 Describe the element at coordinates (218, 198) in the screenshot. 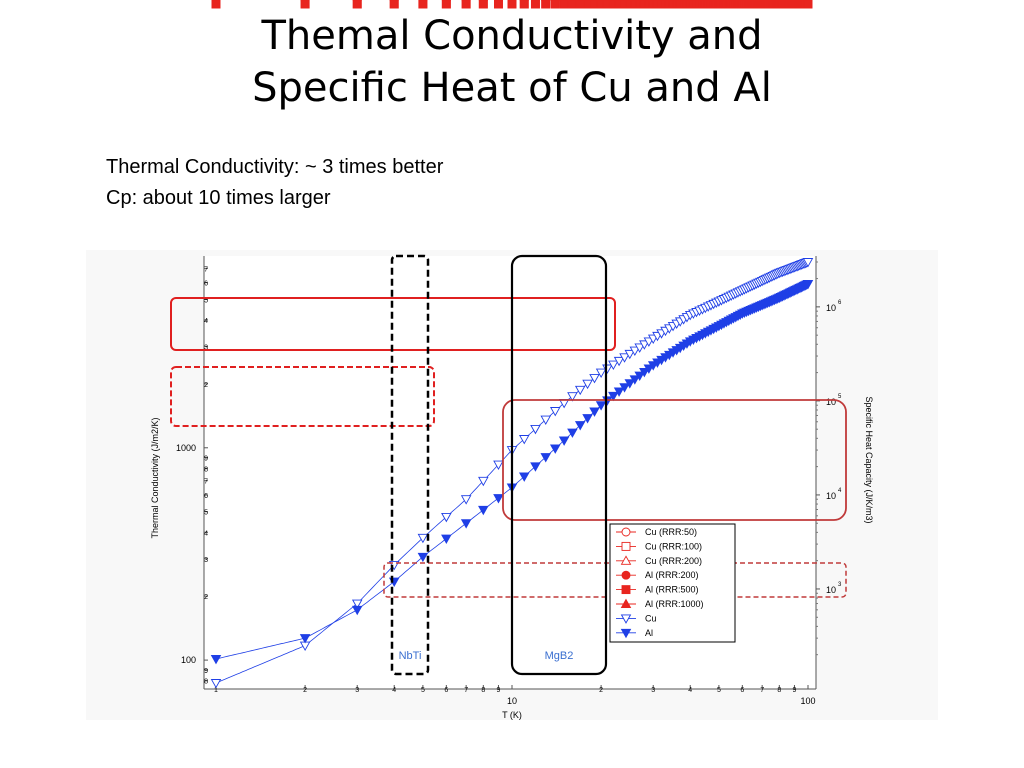

I see `note-line-2: Cp: about 10 times larger` at that location.